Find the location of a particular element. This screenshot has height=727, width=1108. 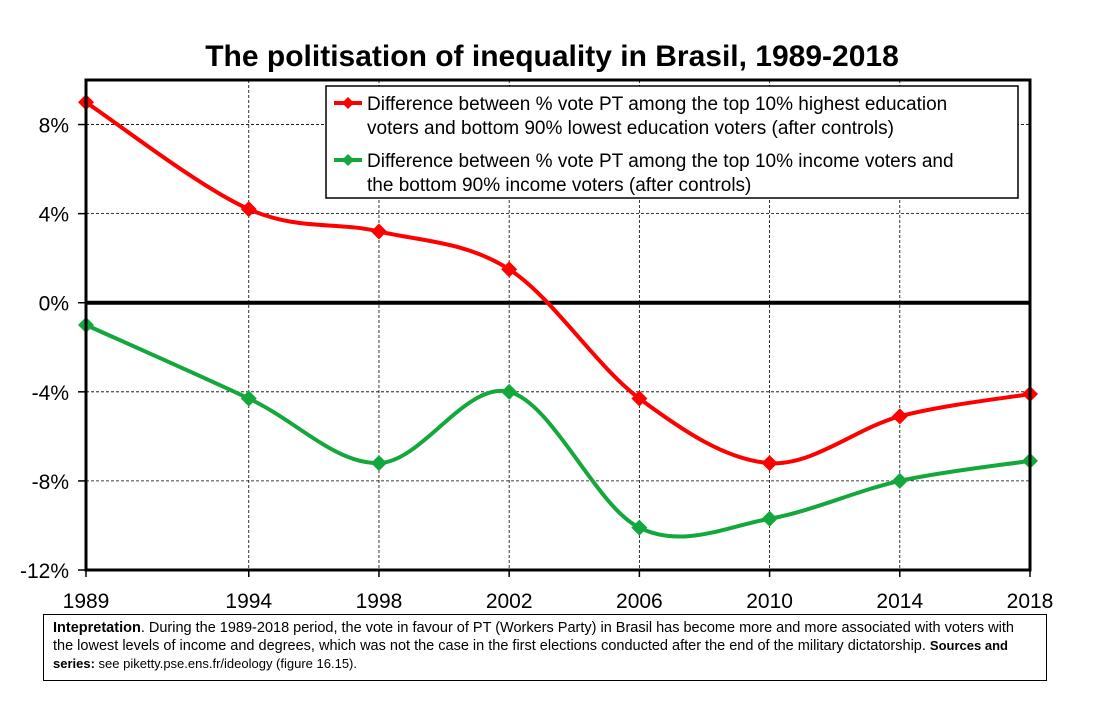

sources-label: Sources and series: is located at coordinates (530, 654).